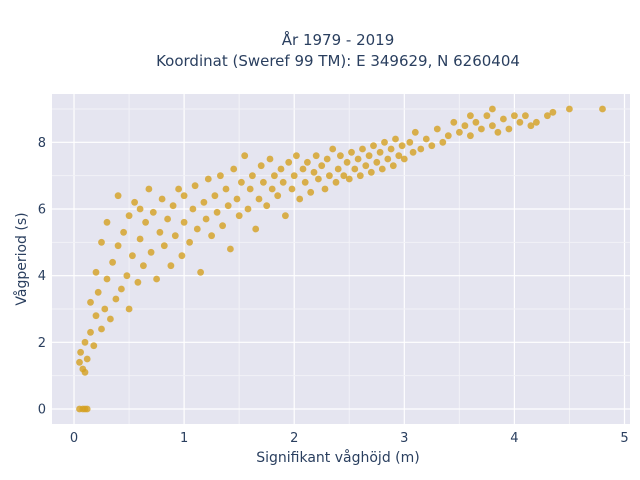 Image resolution: width=640 pixels, height=480 pixels. I want to click on x-tick-labels: 0 1 2 3 4 5, so click(349, 438).